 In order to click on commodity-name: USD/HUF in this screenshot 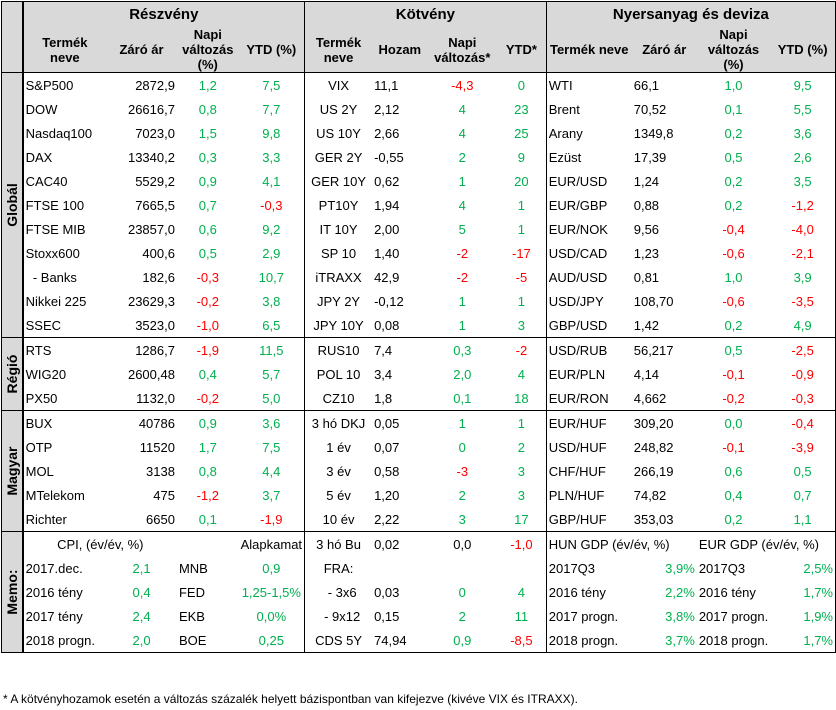, I will do `click(577, 447)`.